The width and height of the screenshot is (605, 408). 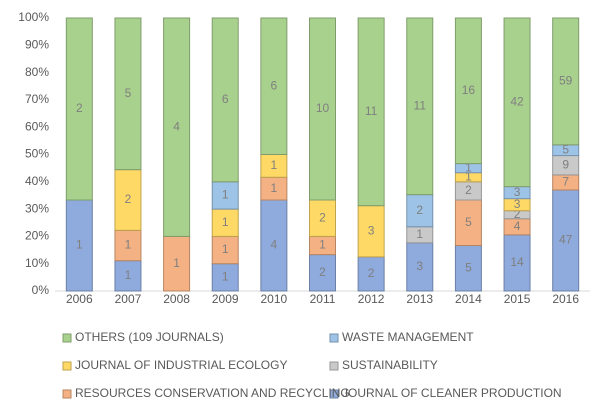 What do you see at coordinates (390, 365) in the screenshot?
I see `legend-label: SUSTAINABILITY` at bounding box center [390, 365].